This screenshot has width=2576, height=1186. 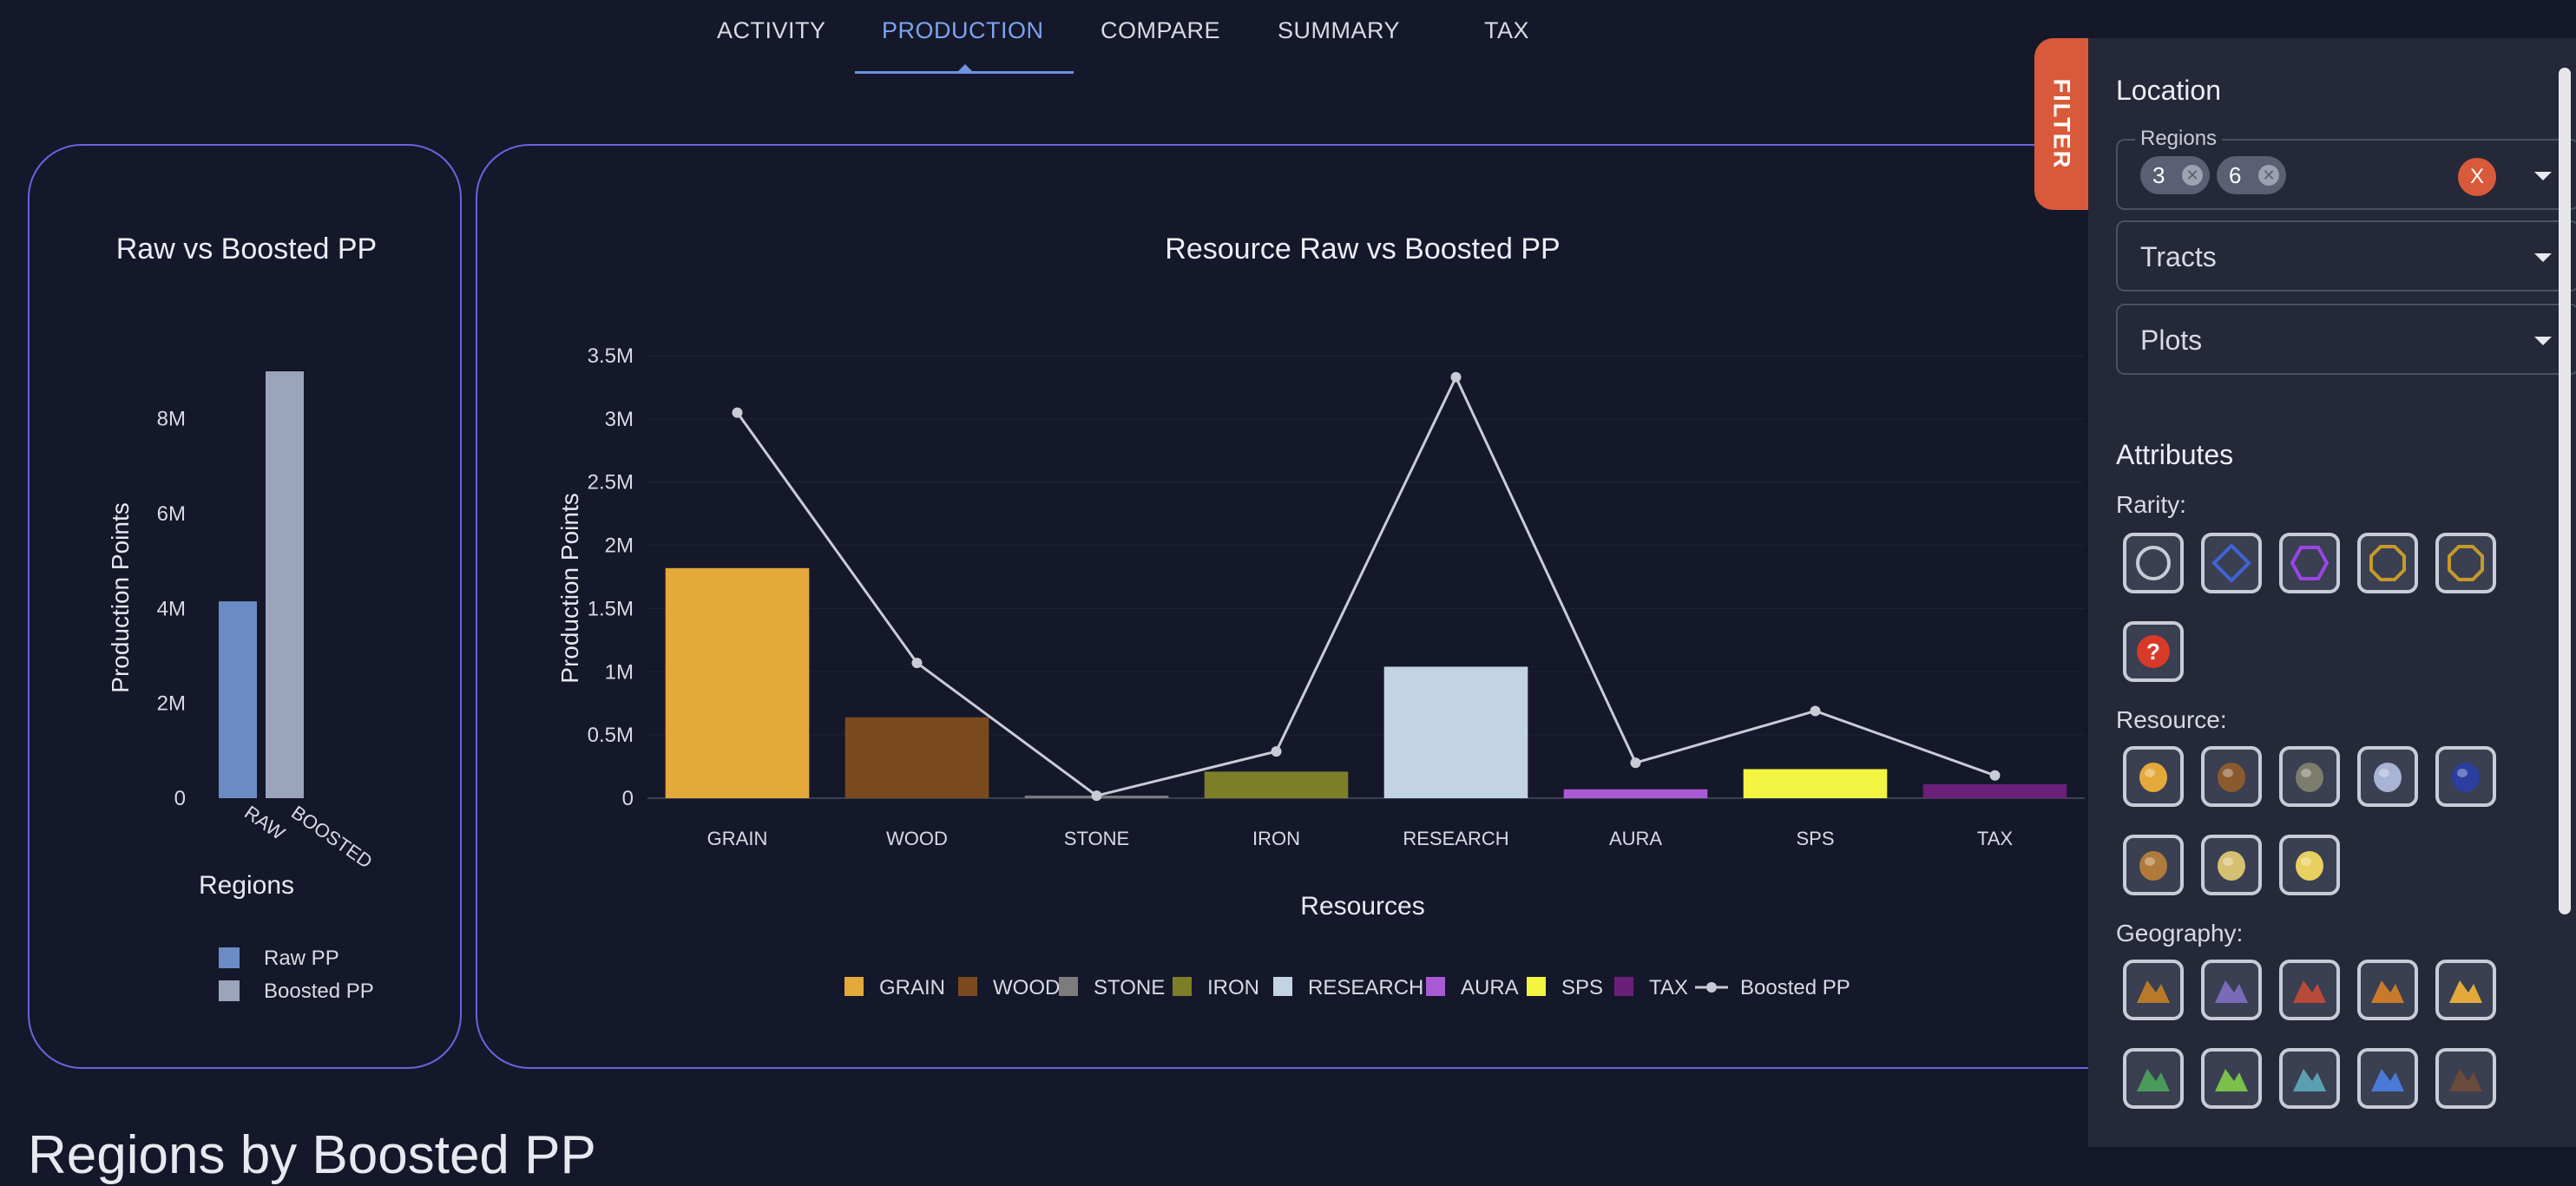 What do you see at coordinates (964, 73) in the screenshot?
I see `active-tab-underline` at bounding box center [964, 73].